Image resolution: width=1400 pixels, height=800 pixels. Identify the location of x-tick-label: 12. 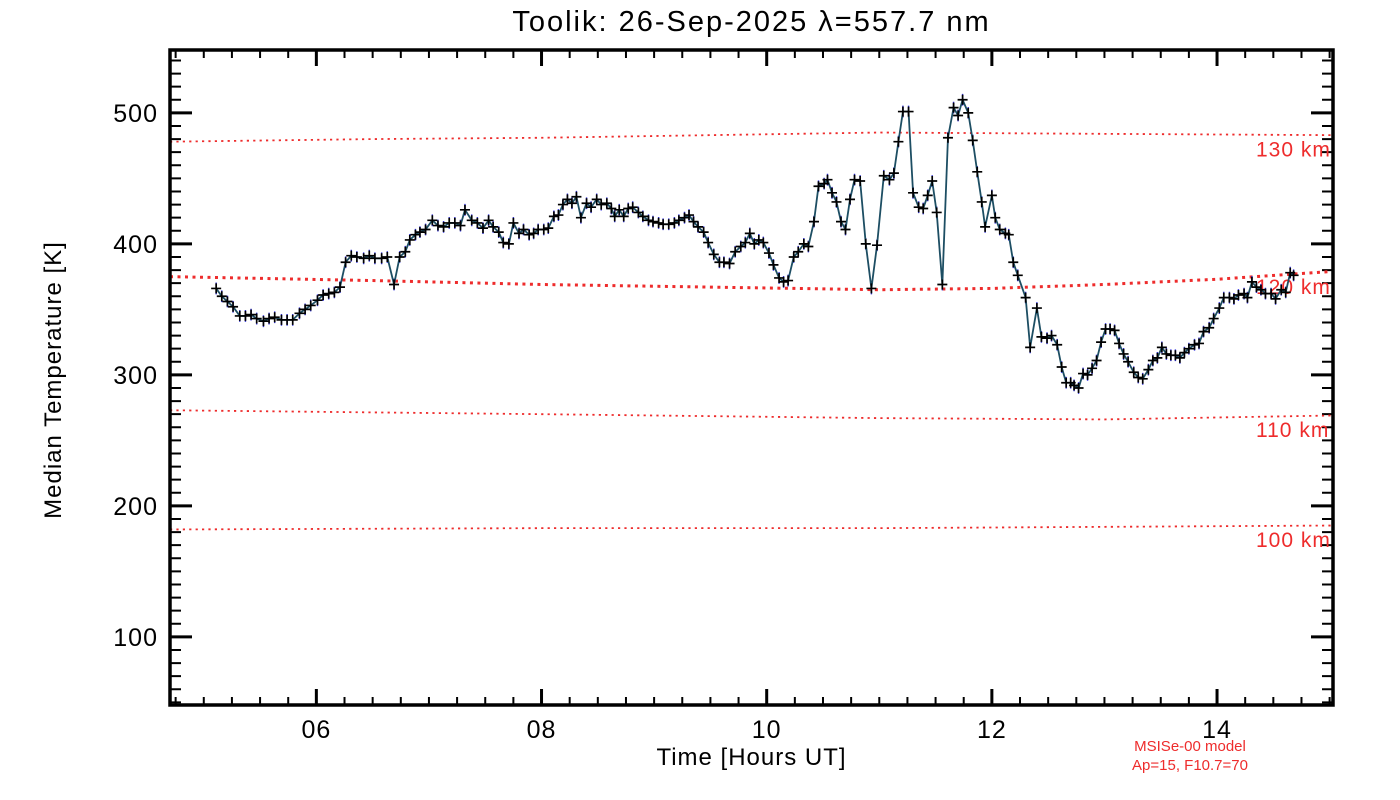
(992, 730).